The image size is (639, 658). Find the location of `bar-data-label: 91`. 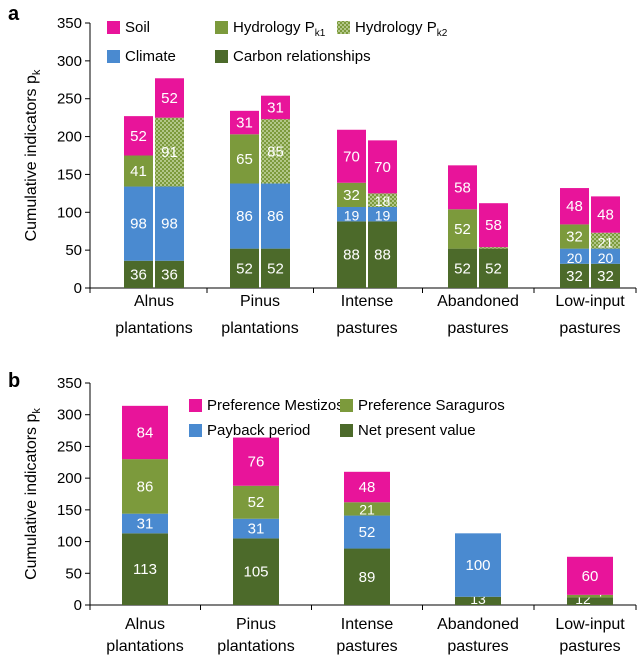

bar-data-label: 91 is located at coordinates (169, 152).